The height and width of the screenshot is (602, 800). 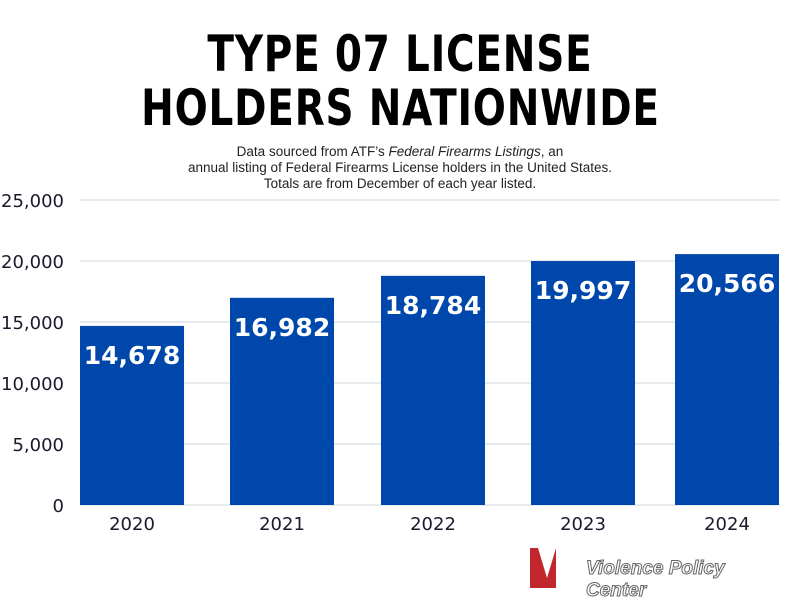 What do you see at coordinates (433, 524) in the screenshot?
I see `x-tick-label: 2022` at bounding box center [433, 524].